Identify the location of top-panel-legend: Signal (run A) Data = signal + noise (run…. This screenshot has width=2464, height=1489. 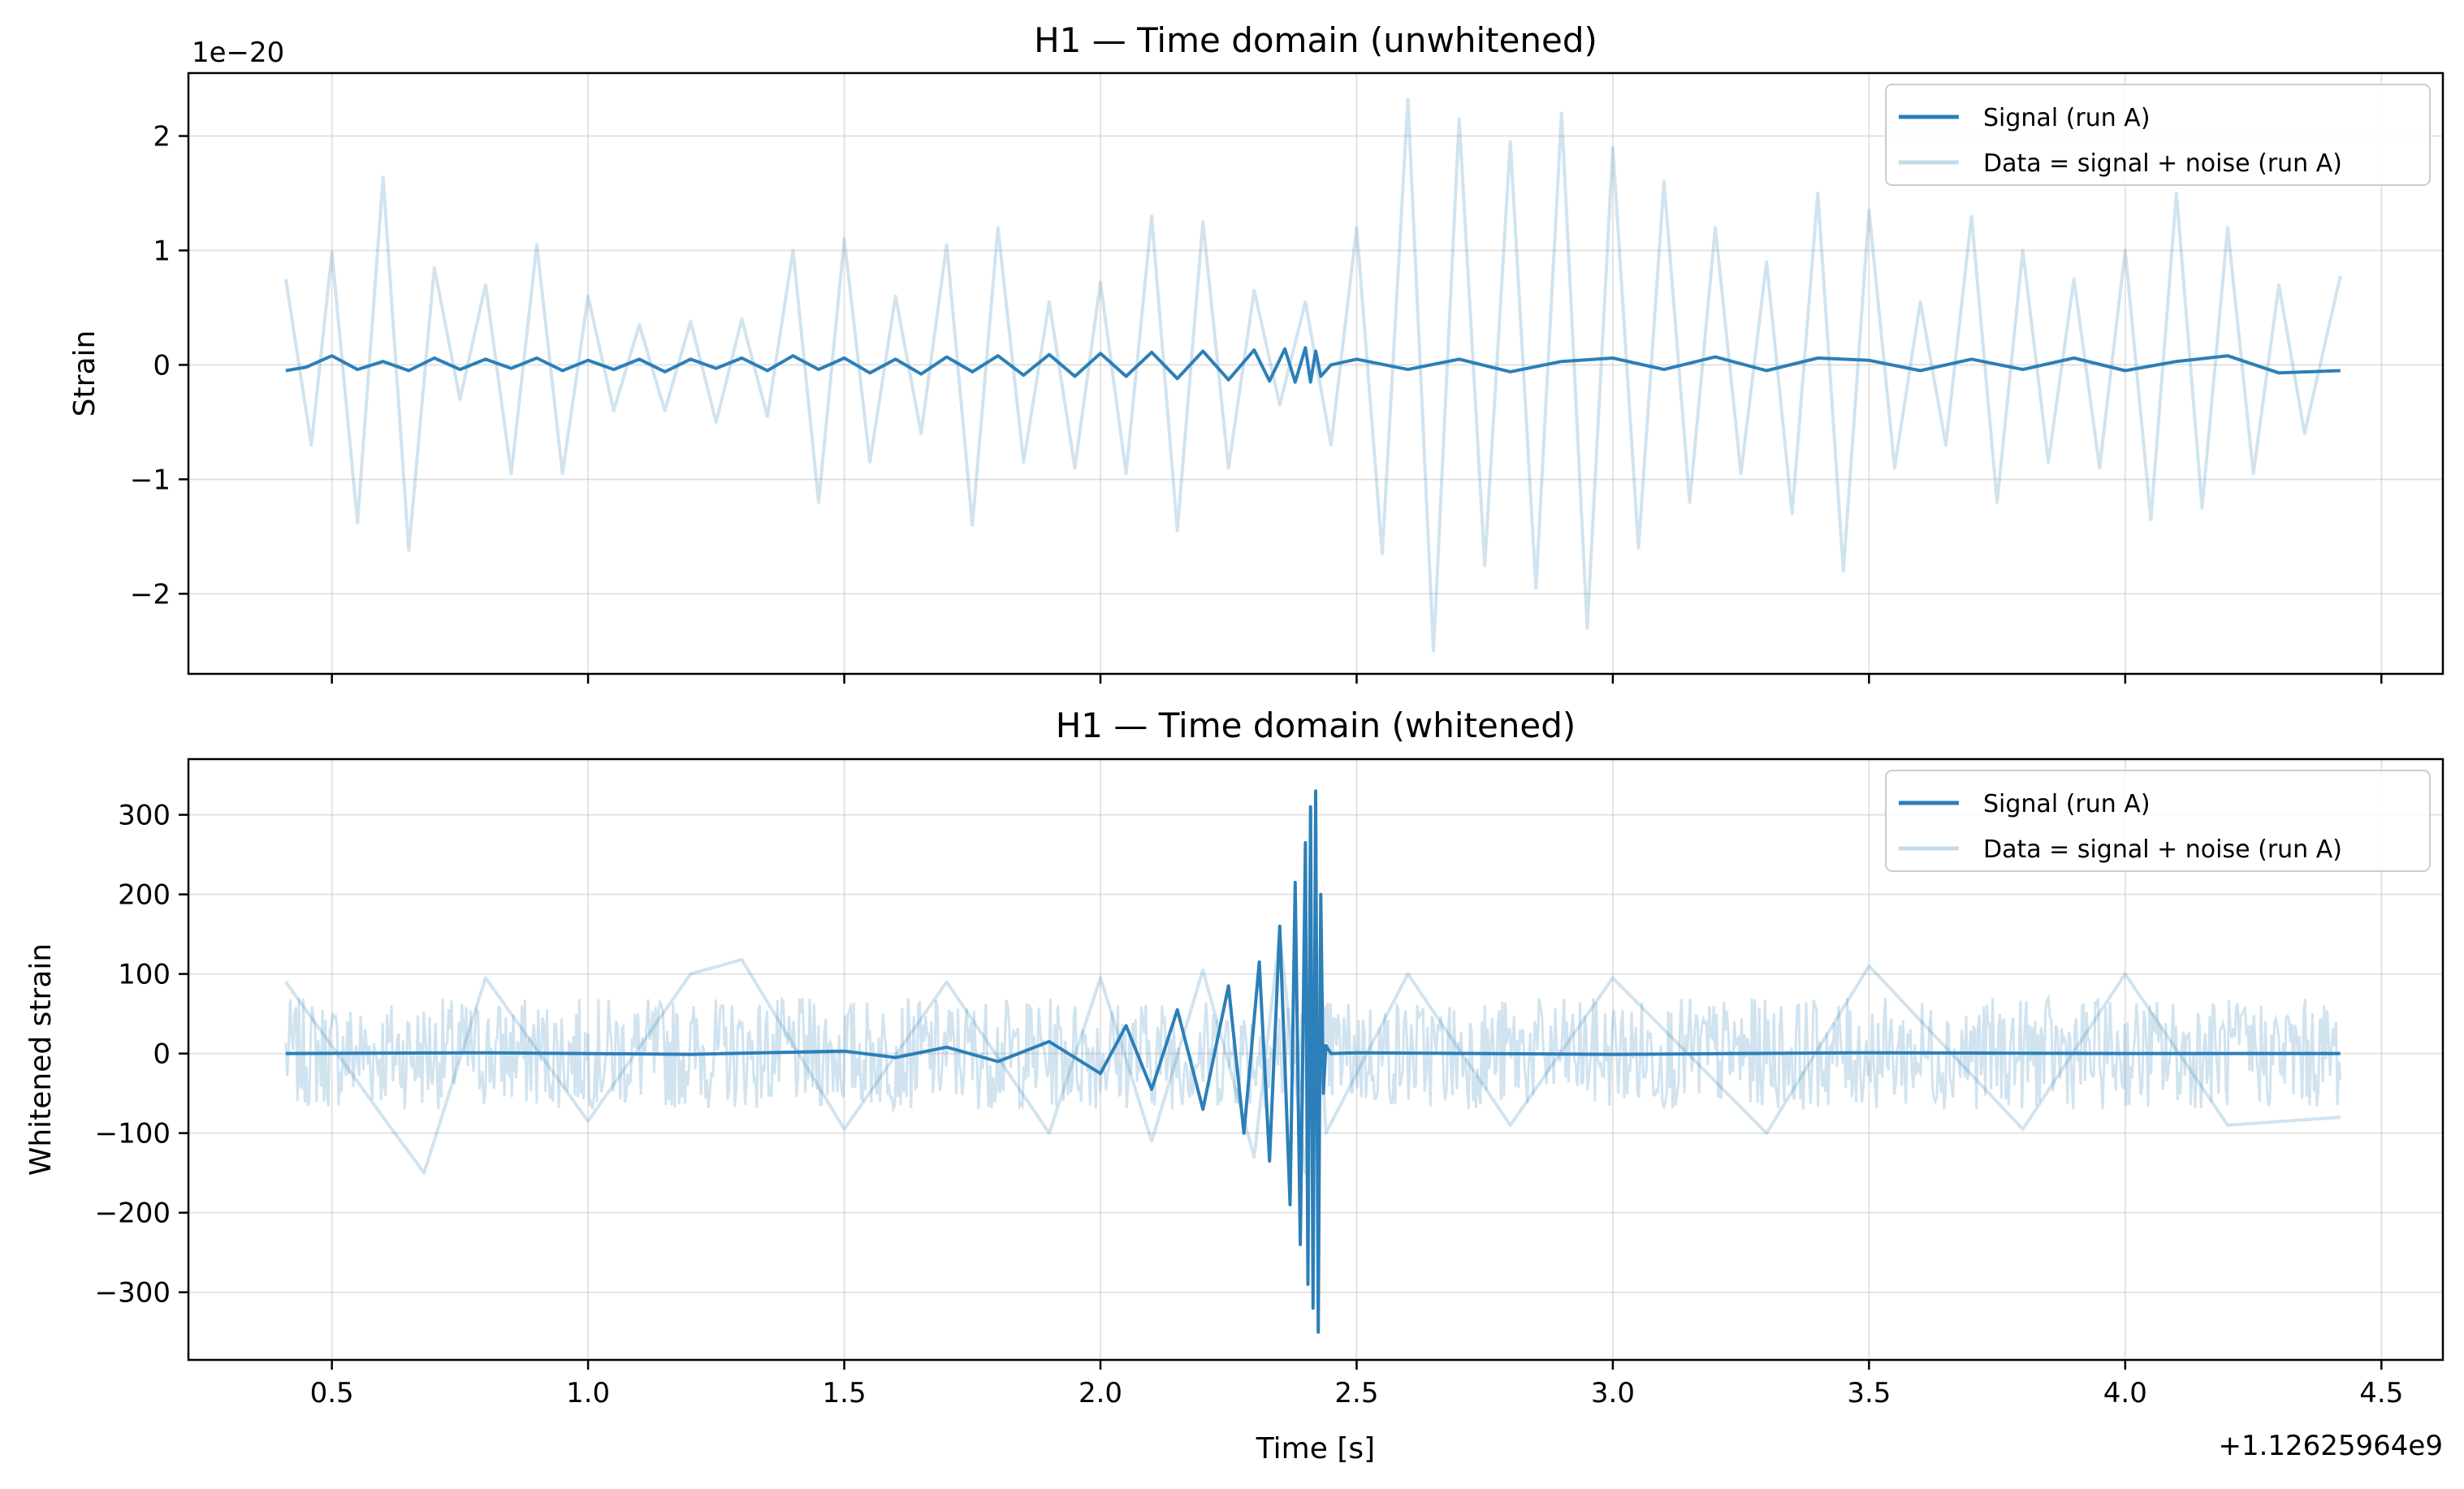
(2158, 135).